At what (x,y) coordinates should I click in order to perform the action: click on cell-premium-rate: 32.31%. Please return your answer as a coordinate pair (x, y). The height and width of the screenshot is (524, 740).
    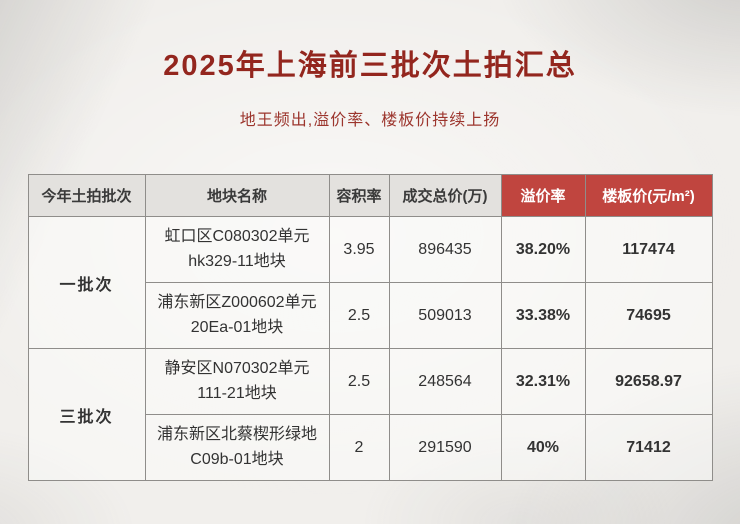
    Looking at the image, I should click on (543, 381).